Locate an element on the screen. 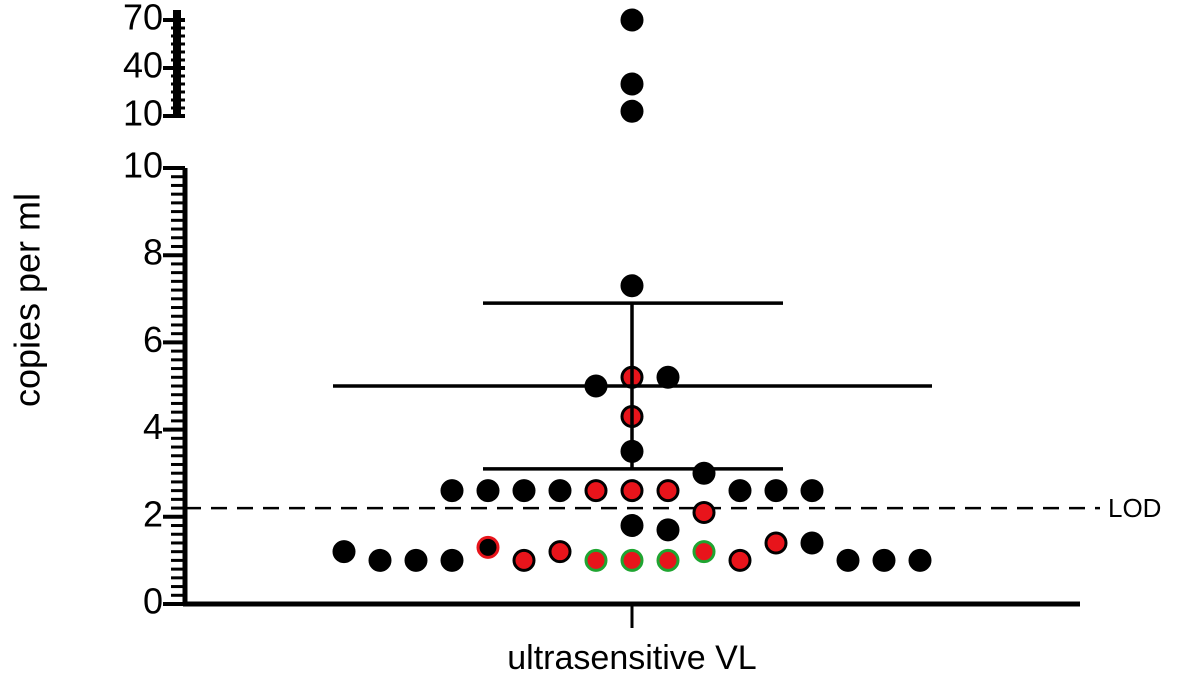 This screenshot has width=1181, height=682. y-tick-label: 40 is located at coordinates (143, 65).